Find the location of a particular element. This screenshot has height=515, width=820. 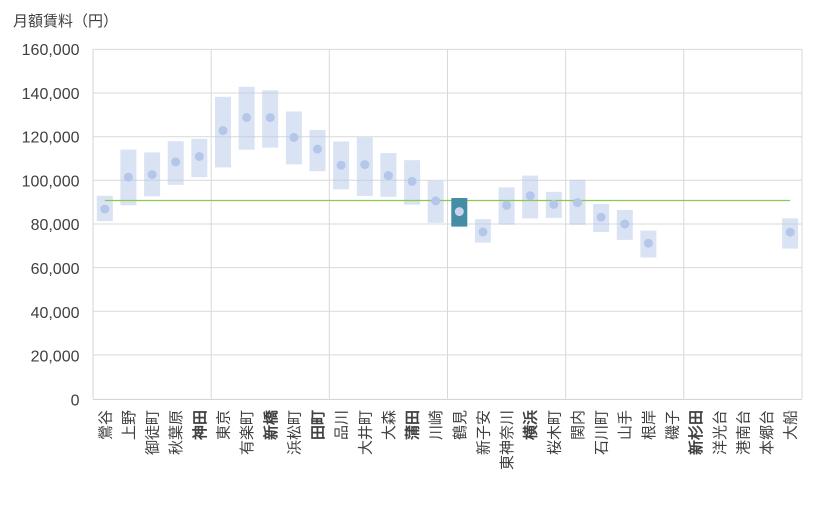

svg-text: 大船 is located at coordinates (791, 425).